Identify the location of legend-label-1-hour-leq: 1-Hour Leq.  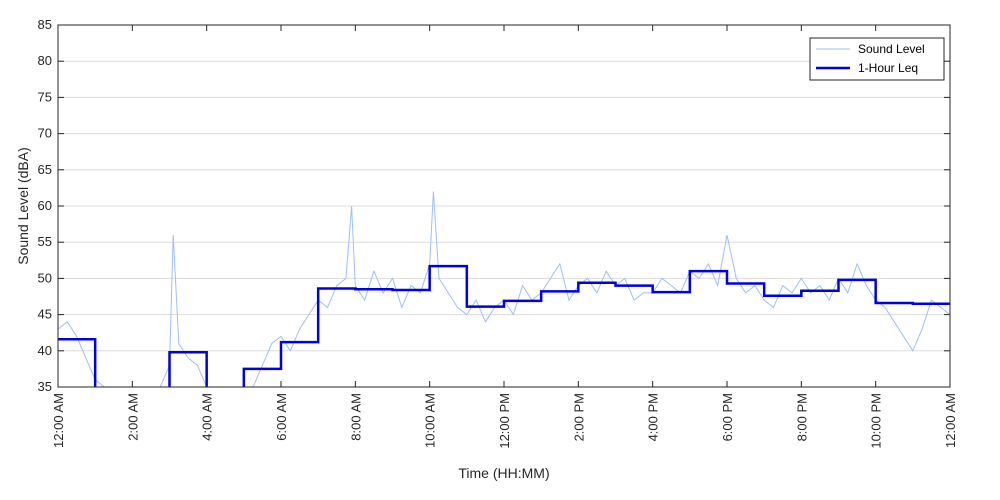
(888, 68).